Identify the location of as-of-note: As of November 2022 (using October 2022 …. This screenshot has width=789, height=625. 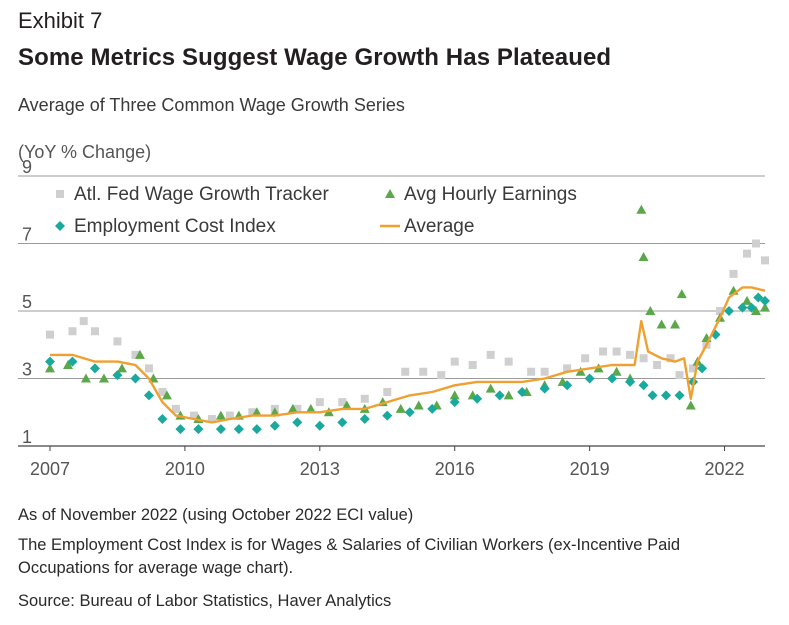
(216, 515).